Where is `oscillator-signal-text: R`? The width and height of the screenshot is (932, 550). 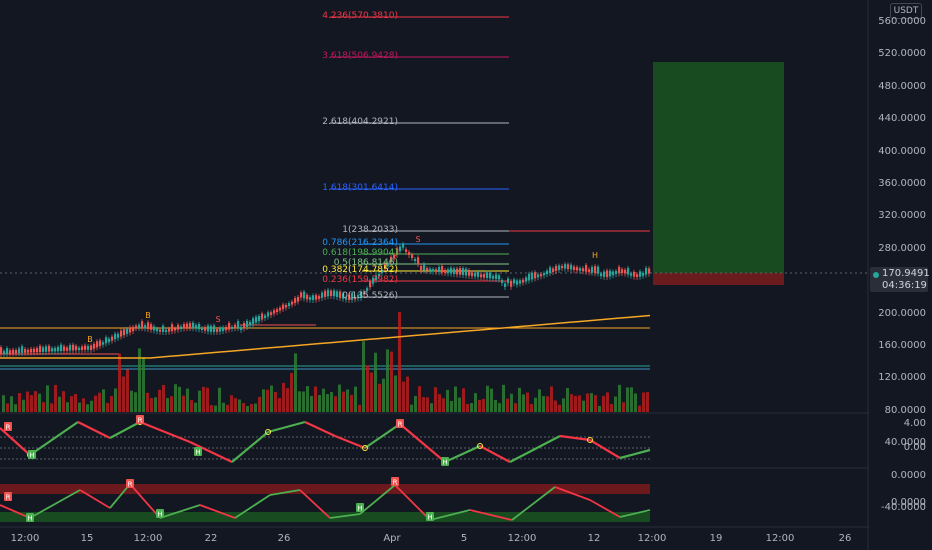
oscillator-signal-text: R is located at coordinates (140, 421).